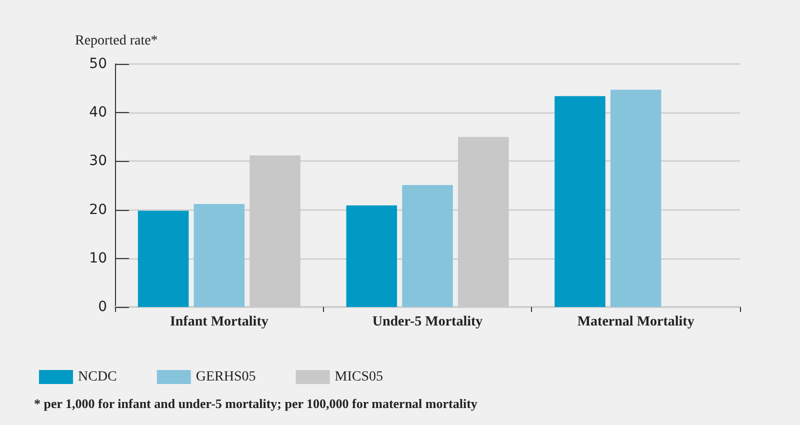 Image resolution: width=800 pixels, height=425 pixels. What do you see at coordinates (98, 64) in the screenshot?
I see `y-tick-label: 50` at bounding box center [98, 64].